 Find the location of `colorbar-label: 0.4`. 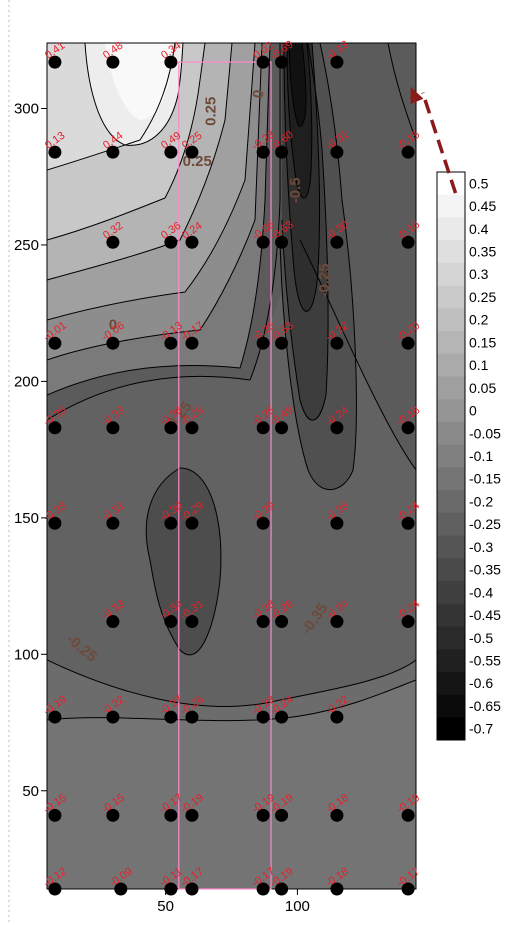

colorbar-label: 0.4 is located at coordinates (479, 229).